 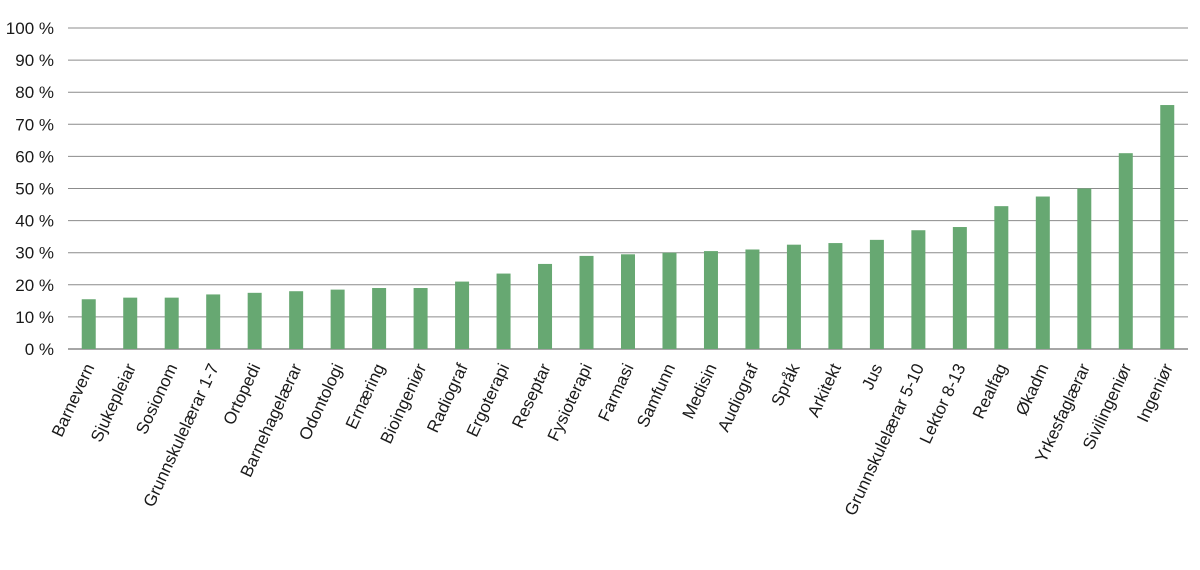 I want to click on x-category-label: Sosionom, so click(x=156, y=399).